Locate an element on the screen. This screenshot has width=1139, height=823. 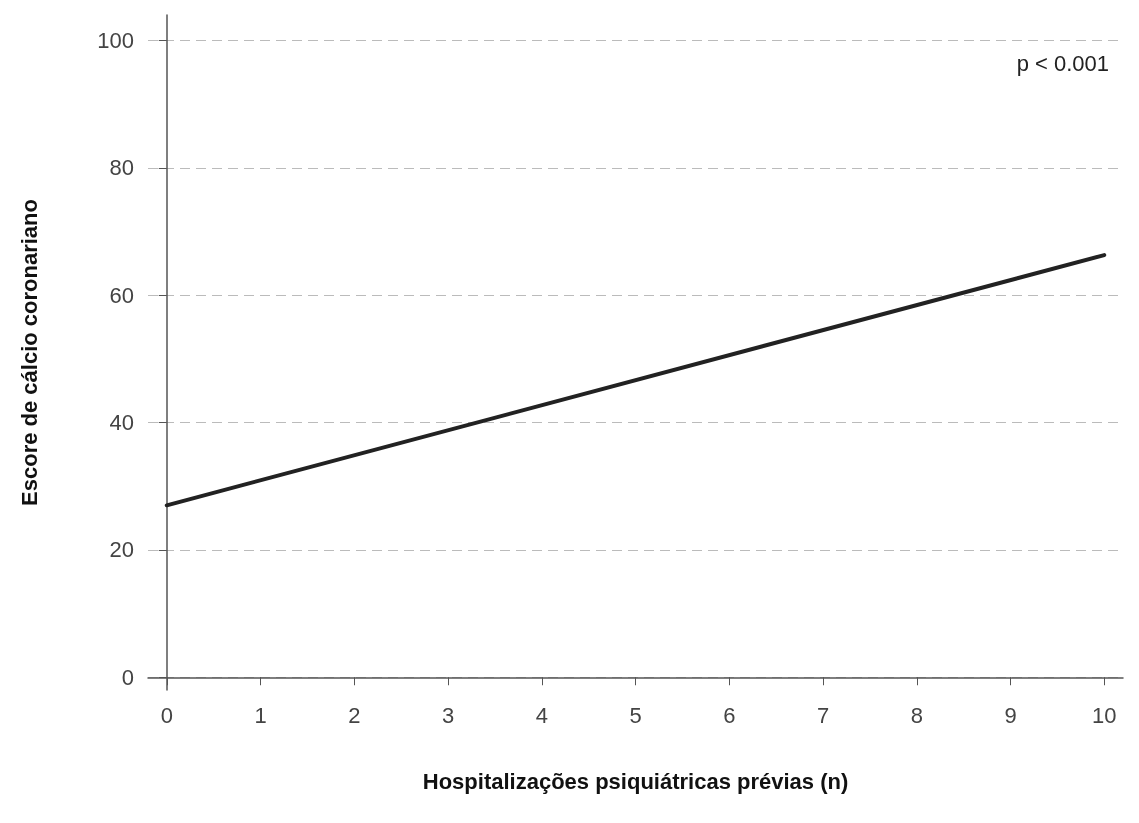
x-tick-label: 8 is located at coordinates (916, 715).